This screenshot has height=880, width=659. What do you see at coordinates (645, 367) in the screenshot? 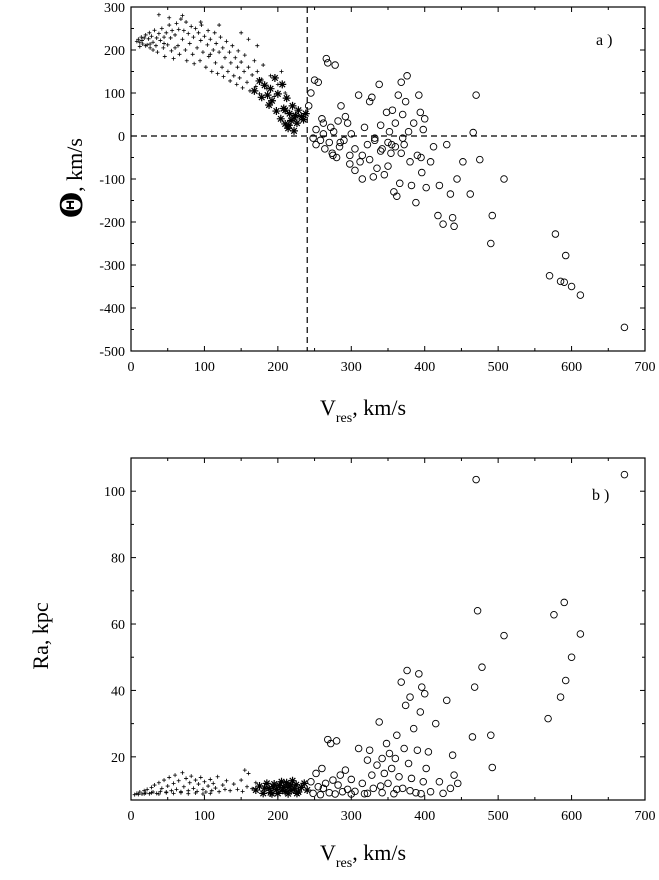
I see `panel-a-x-tick-label: 700` at bounding box center [645, 367].